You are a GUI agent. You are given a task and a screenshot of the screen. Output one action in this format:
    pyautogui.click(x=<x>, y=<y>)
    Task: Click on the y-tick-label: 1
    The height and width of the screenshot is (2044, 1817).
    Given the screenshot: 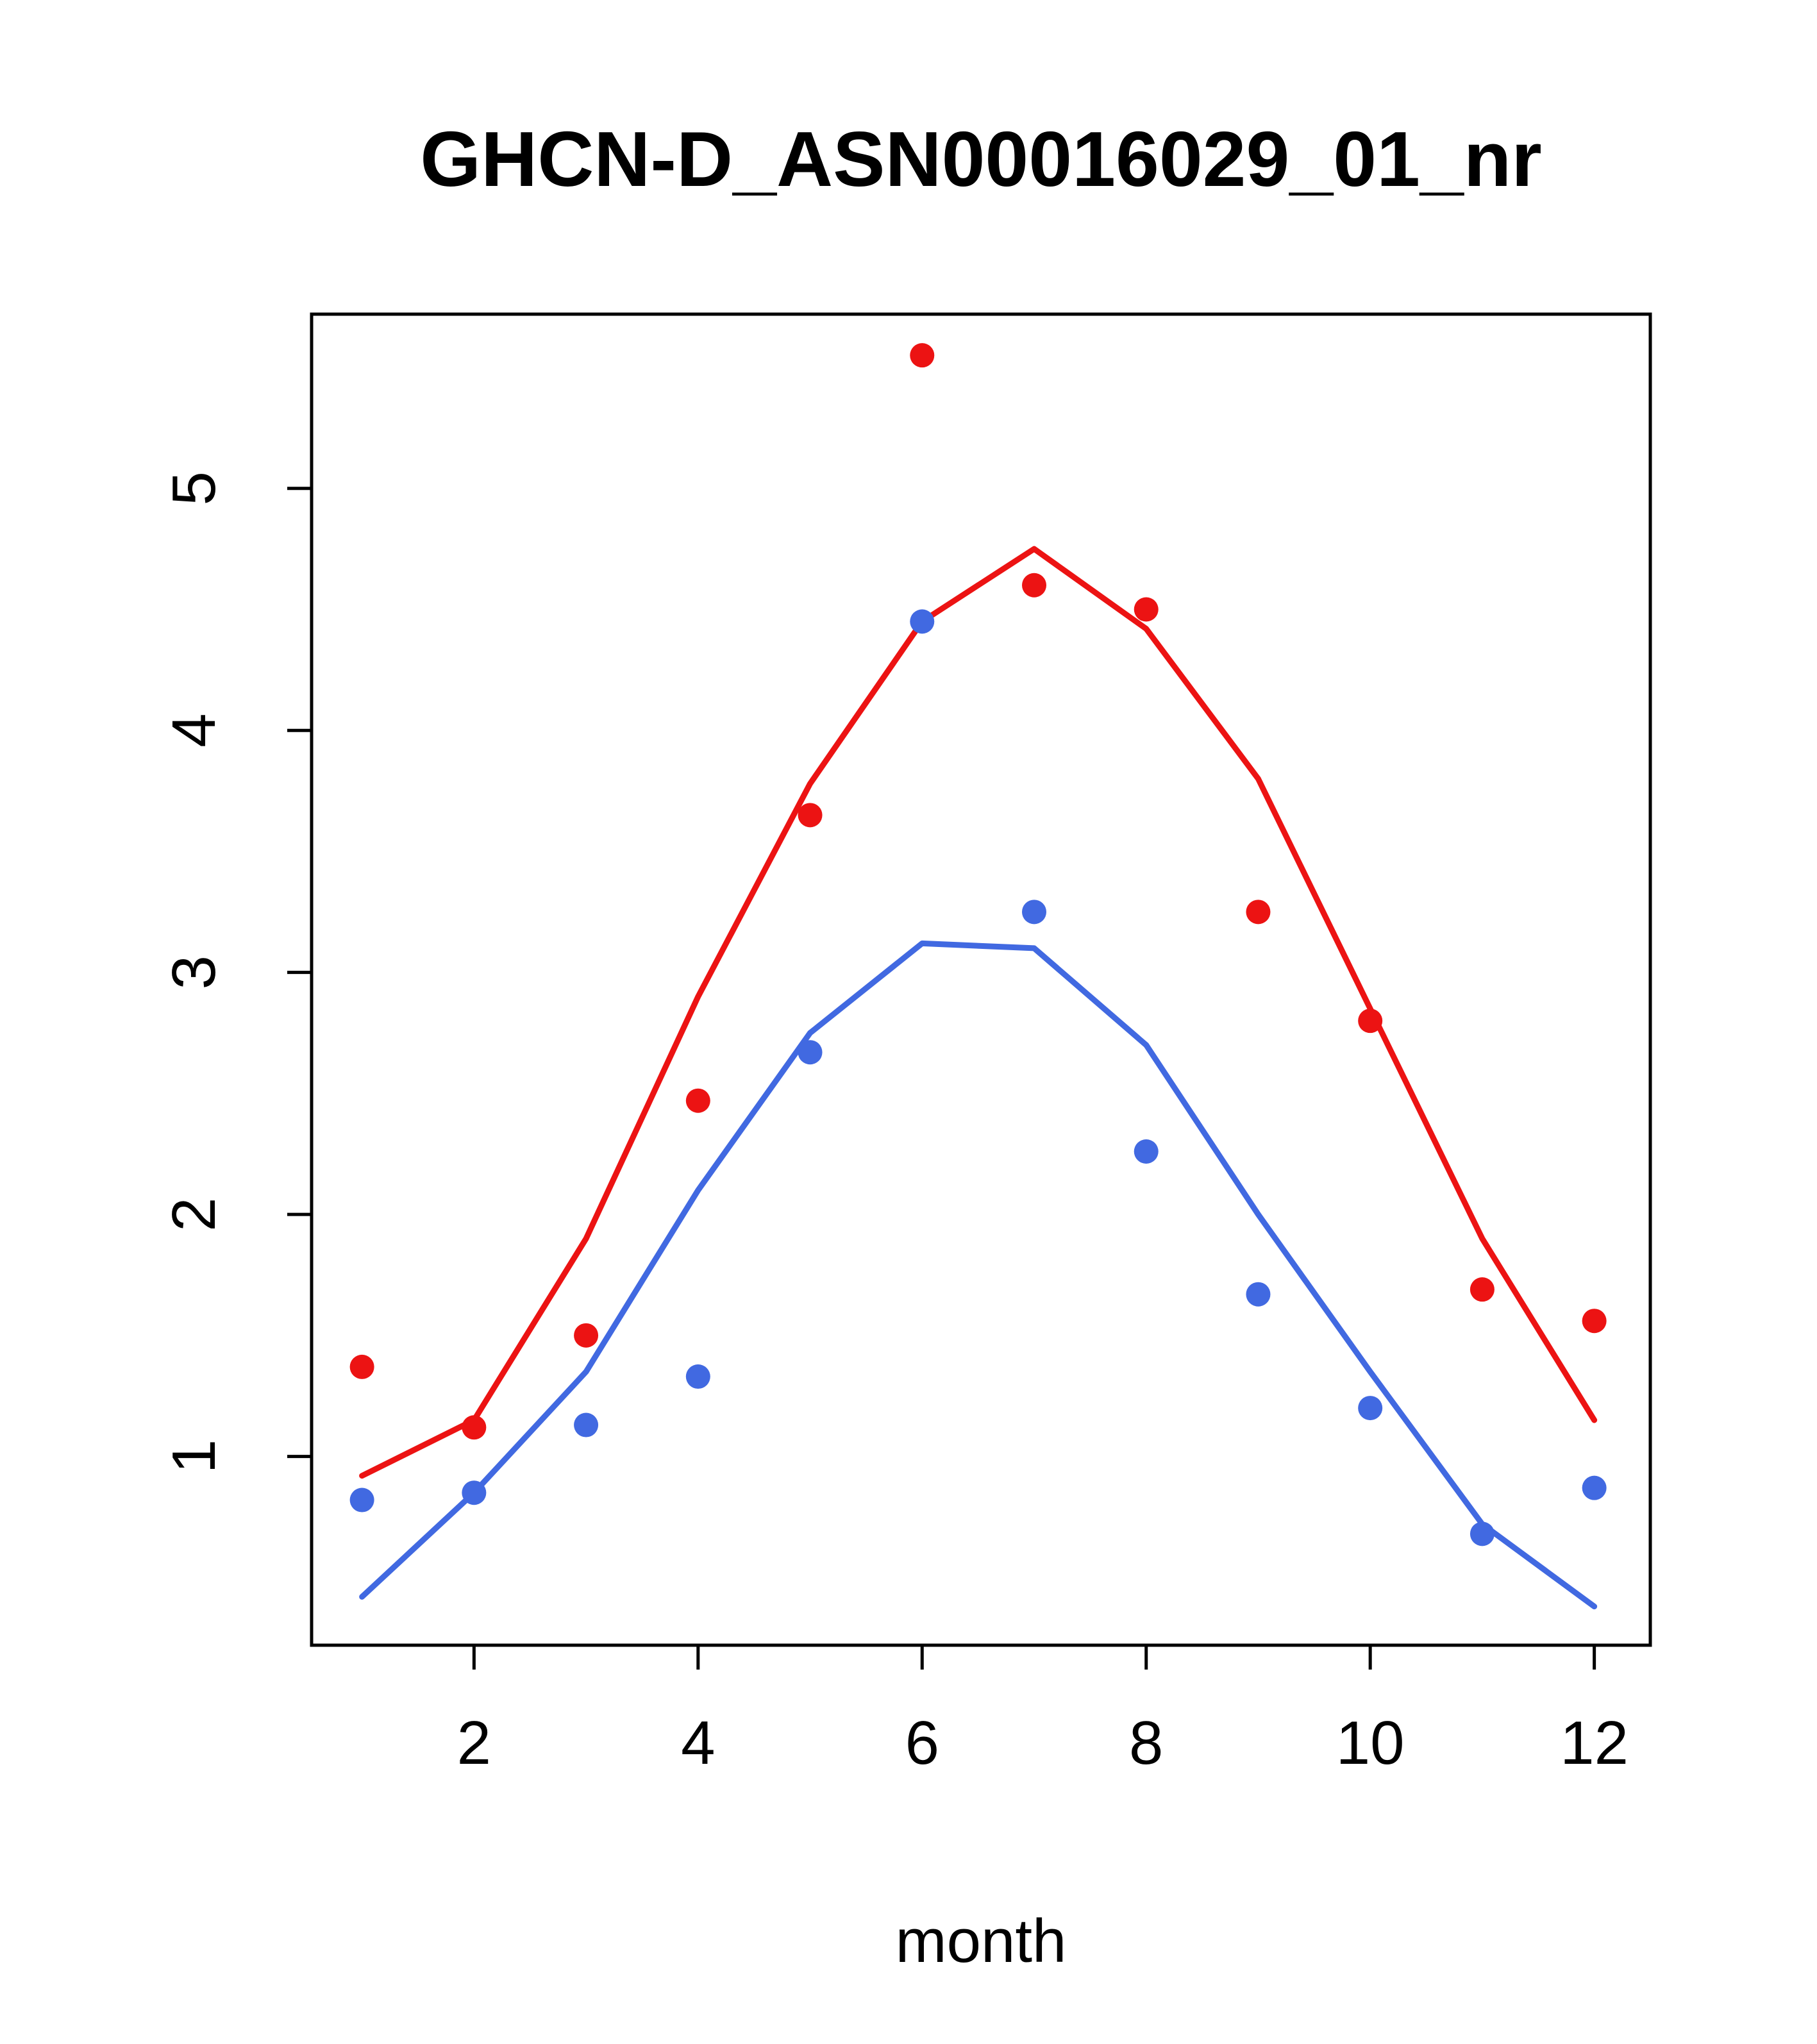 What is the action you would take?
    pyautogui.click(x=194, y=1456)
    